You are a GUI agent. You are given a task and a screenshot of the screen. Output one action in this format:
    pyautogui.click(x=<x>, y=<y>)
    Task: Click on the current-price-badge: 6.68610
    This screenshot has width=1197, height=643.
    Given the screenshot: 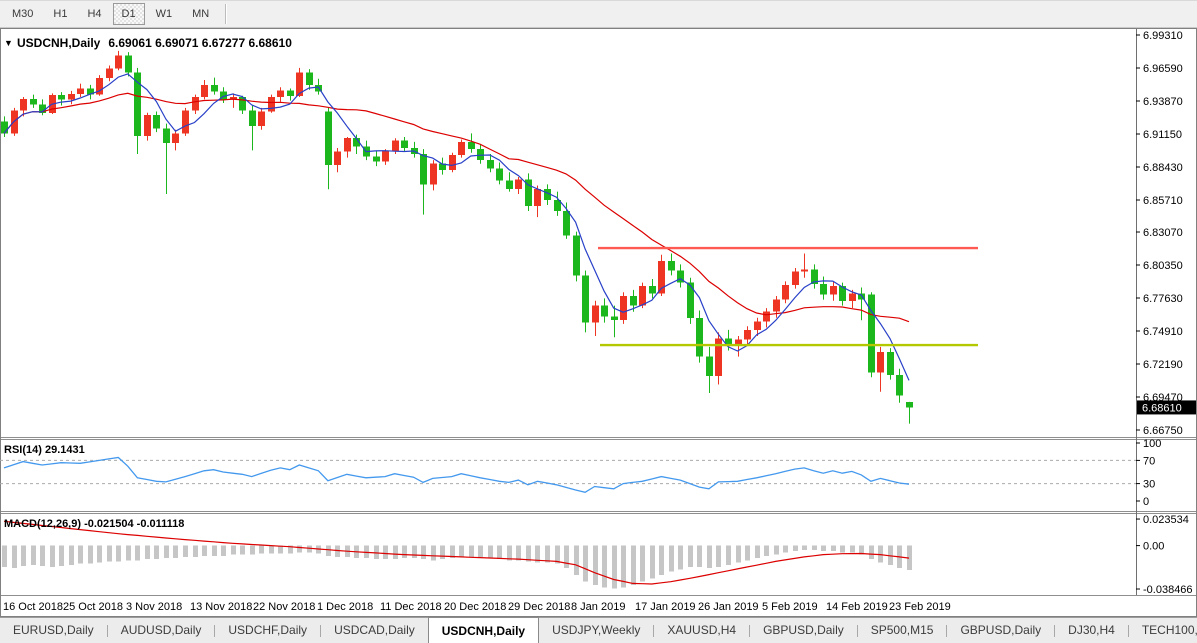 What is the action you would take?
    pyautogui.click(x=1166, y=407)
    